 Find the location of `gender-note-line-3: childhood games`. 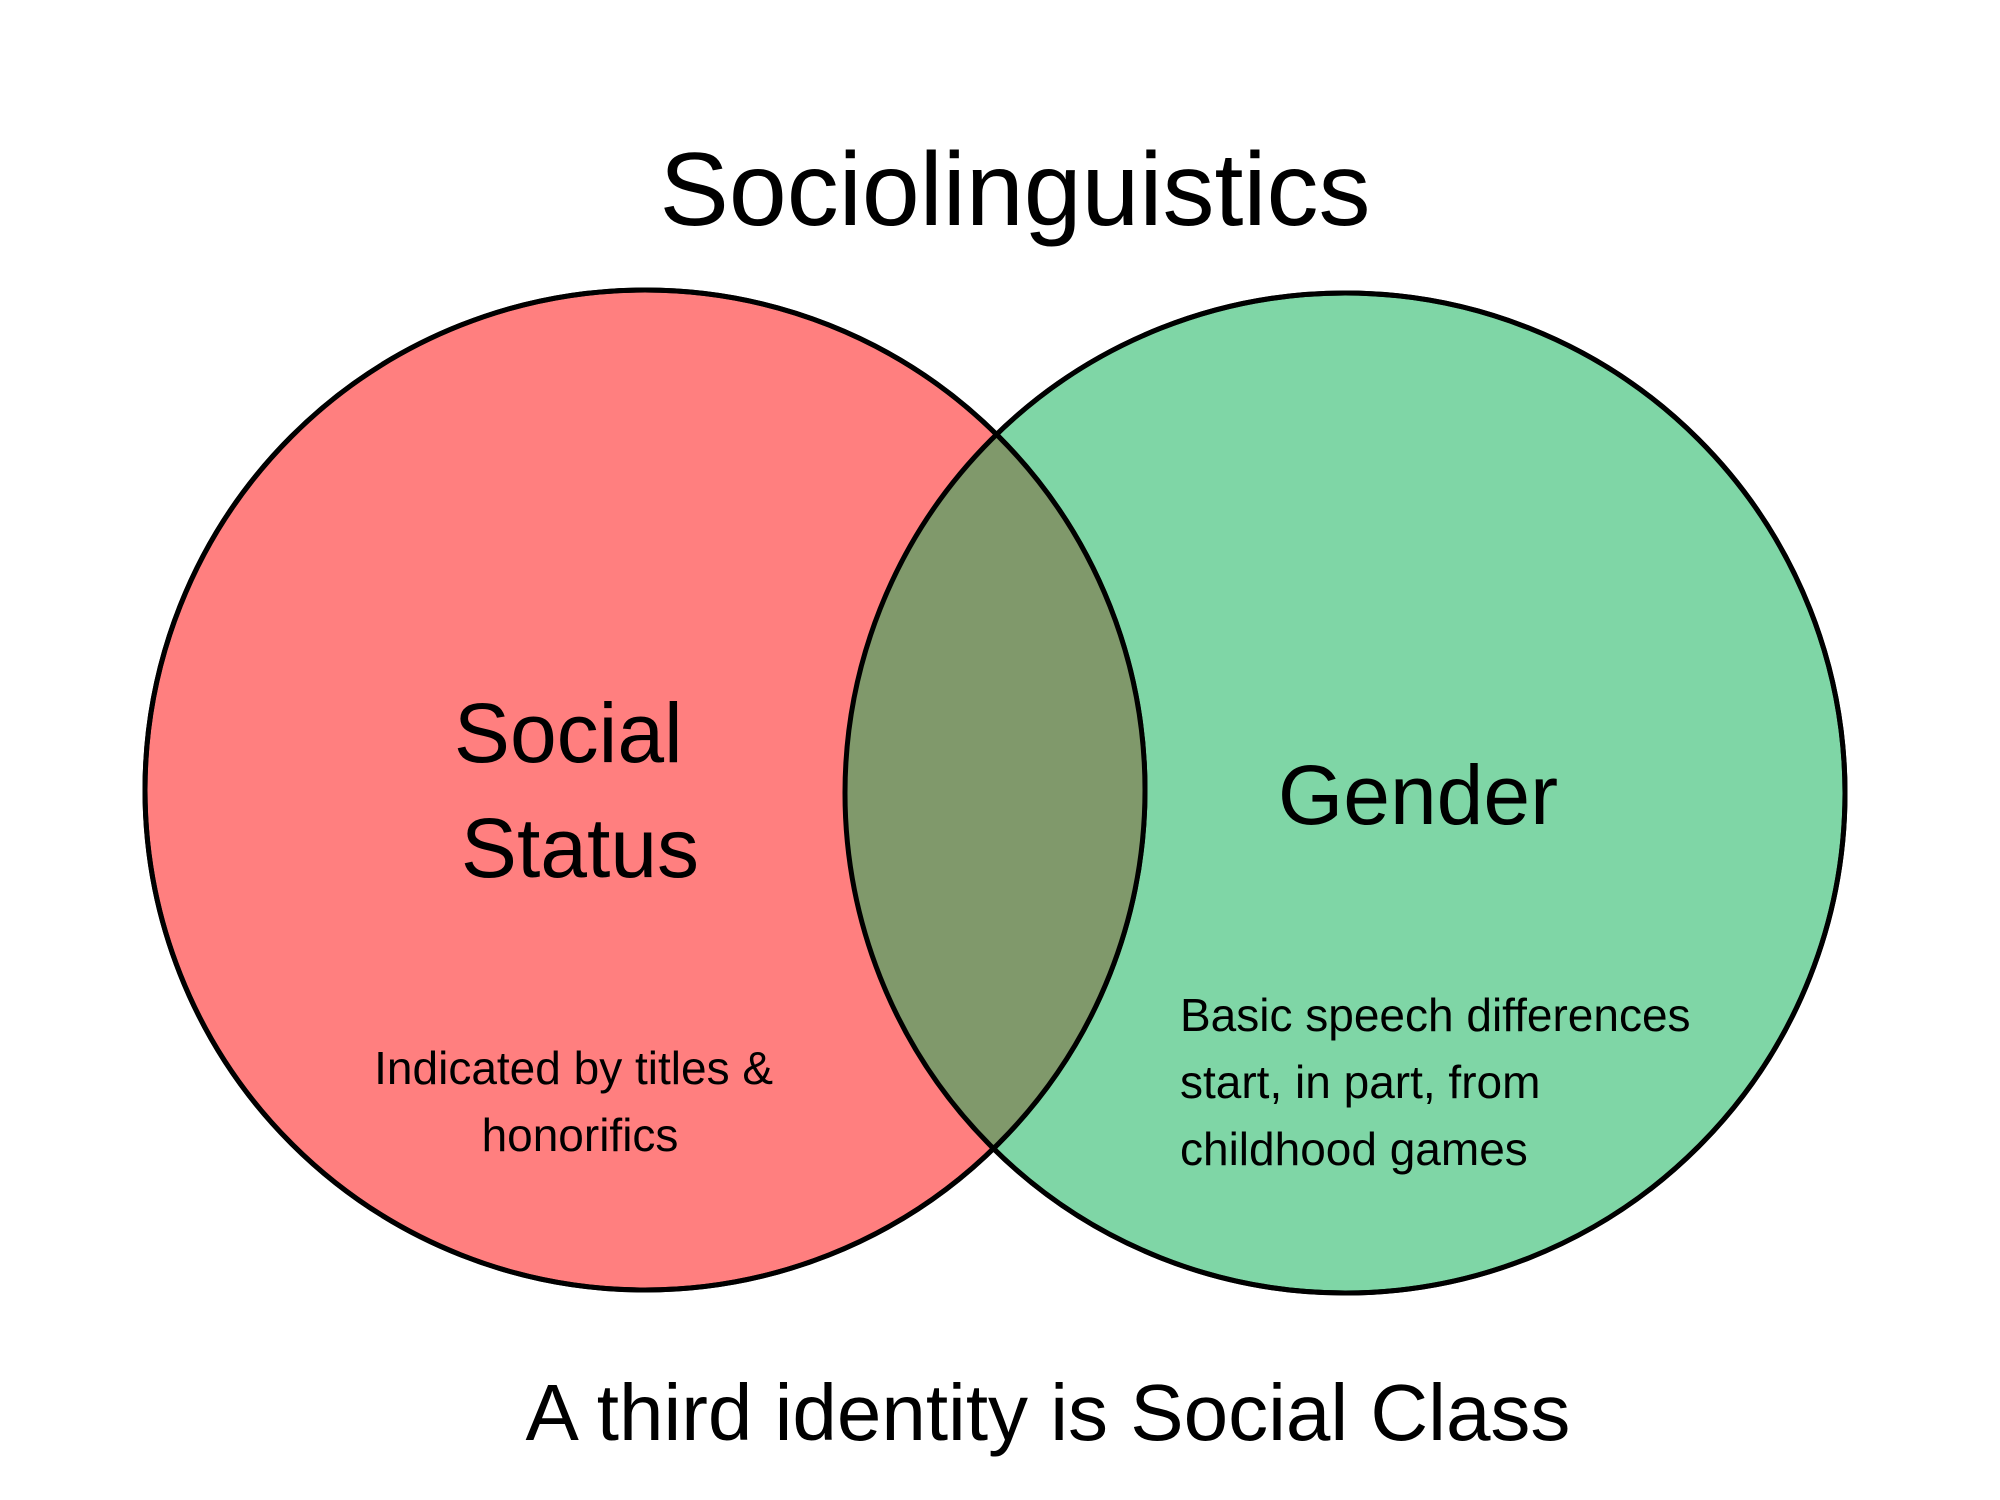

gender-note-line-3: childhood games is located at coordinates (1354, 1149).